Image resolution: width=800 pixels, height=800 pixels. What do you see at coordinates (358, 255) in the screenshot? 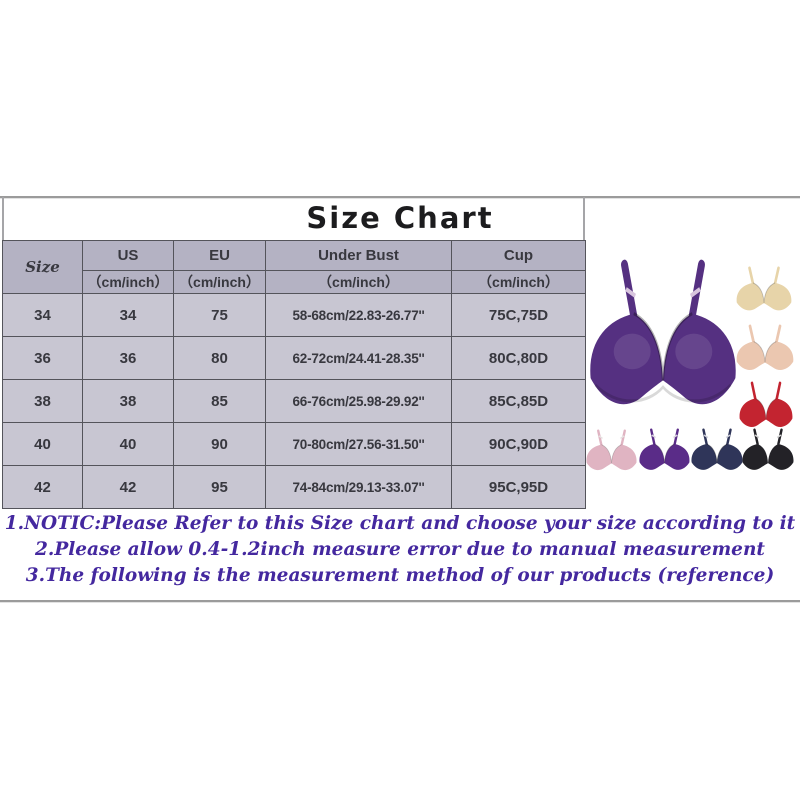
I see `header-under-bust: Under Bust` at bounding box center [358, 255].